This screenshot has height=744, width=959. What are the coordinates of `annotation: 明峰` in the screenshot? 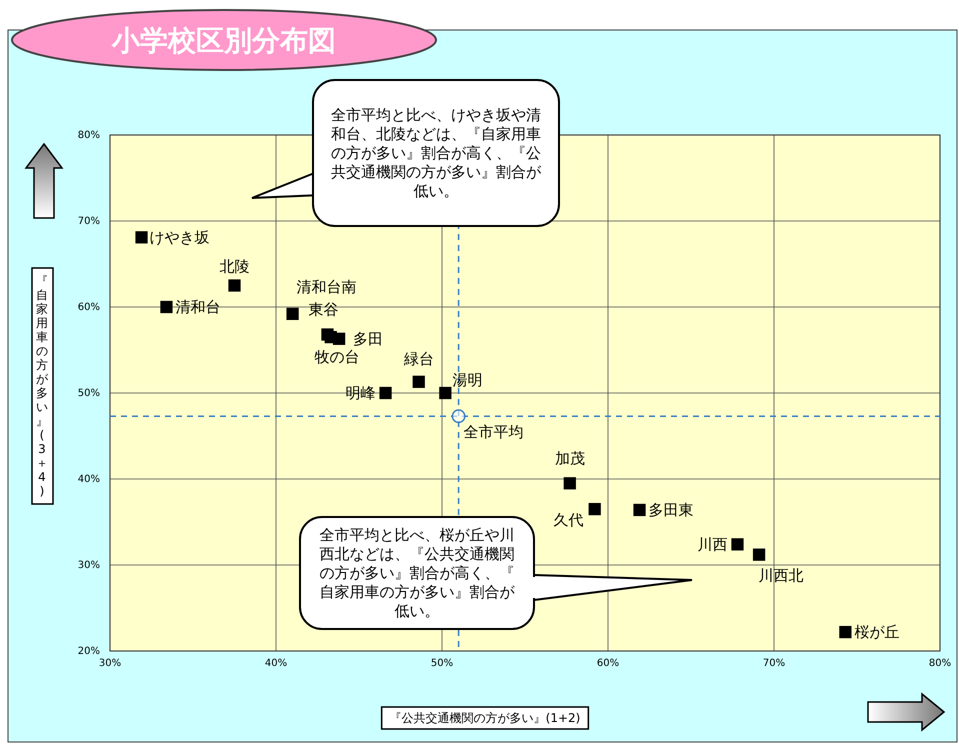 It's located at (361, 393).